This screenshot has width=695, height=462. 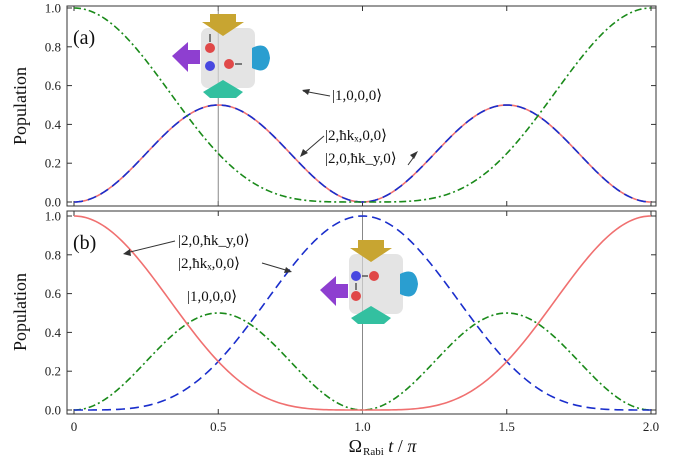 What do you see at coordinates (218, 426) in the screenshot?
I see `x-tick-label: 0.5` at bounding box center [218, 426].